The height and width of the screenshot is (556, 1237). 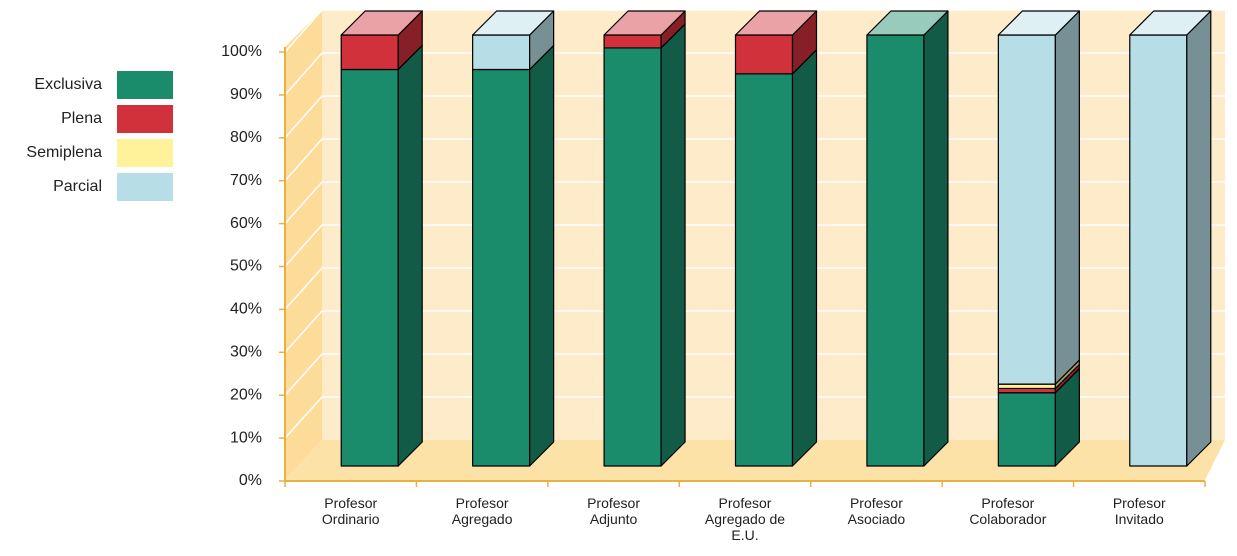 What do you see at coordinates (246, 437) in the screenshot?
I see `y-tick-label: 10%` at bounding box center [246, 437].